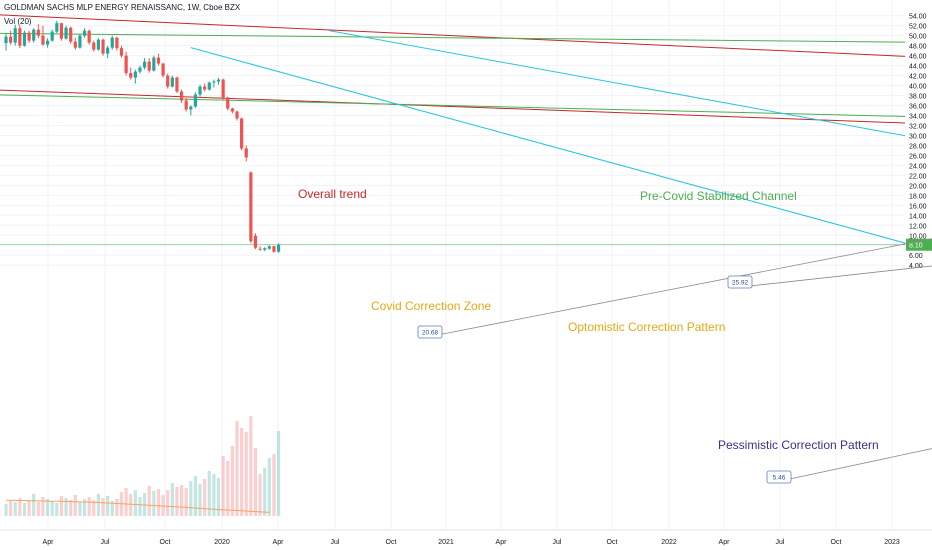 The image size is (932, 550). Describe the element at coordinates (918, 206) in the screenshot. I see `price-tick-label: 16.00` at that location.